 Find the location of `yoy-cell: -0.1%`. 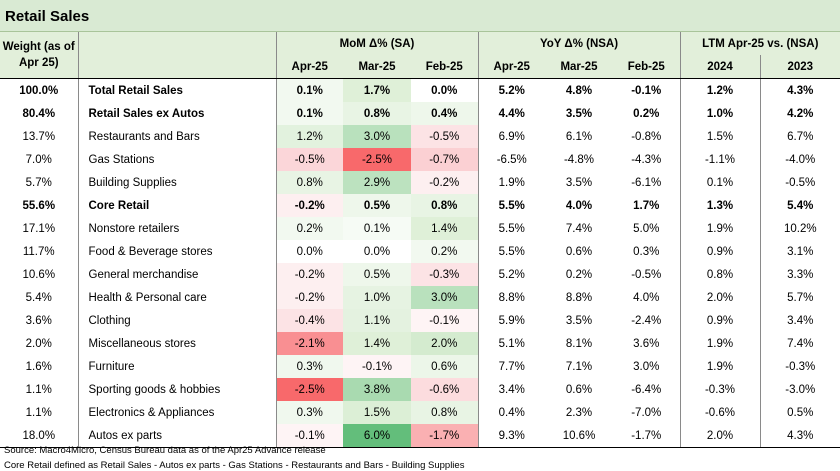

yoy-cell: -0.1% is located at coordinates (647, 90).